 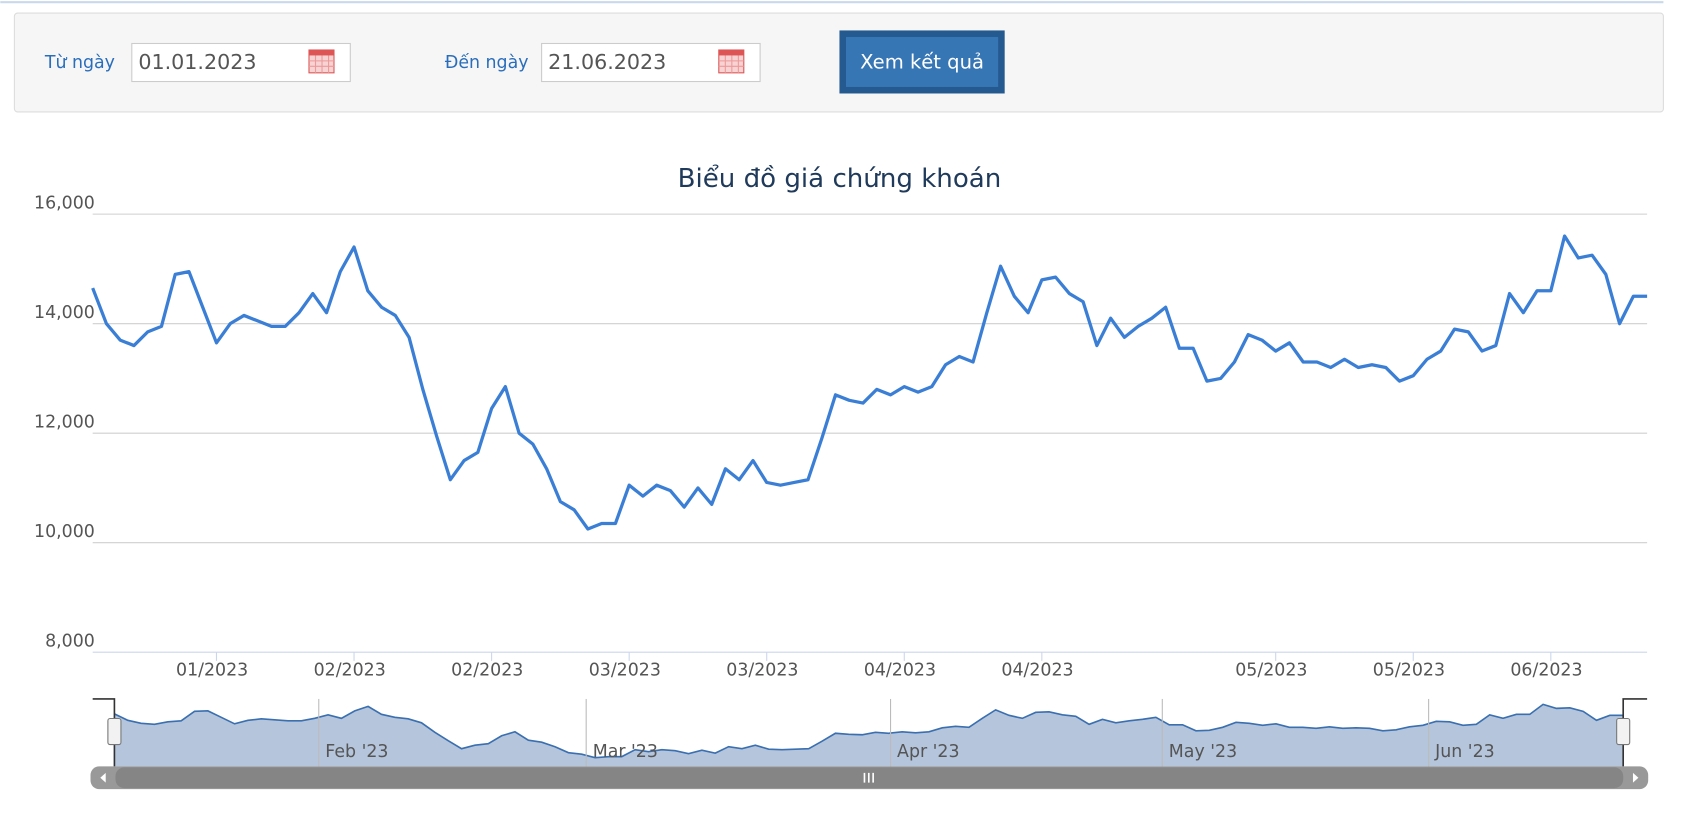 What do you see at coordinates (197, 62) in the screenshot?
I see `from-value: 01.01.2023` at bounding box center [197, 62].